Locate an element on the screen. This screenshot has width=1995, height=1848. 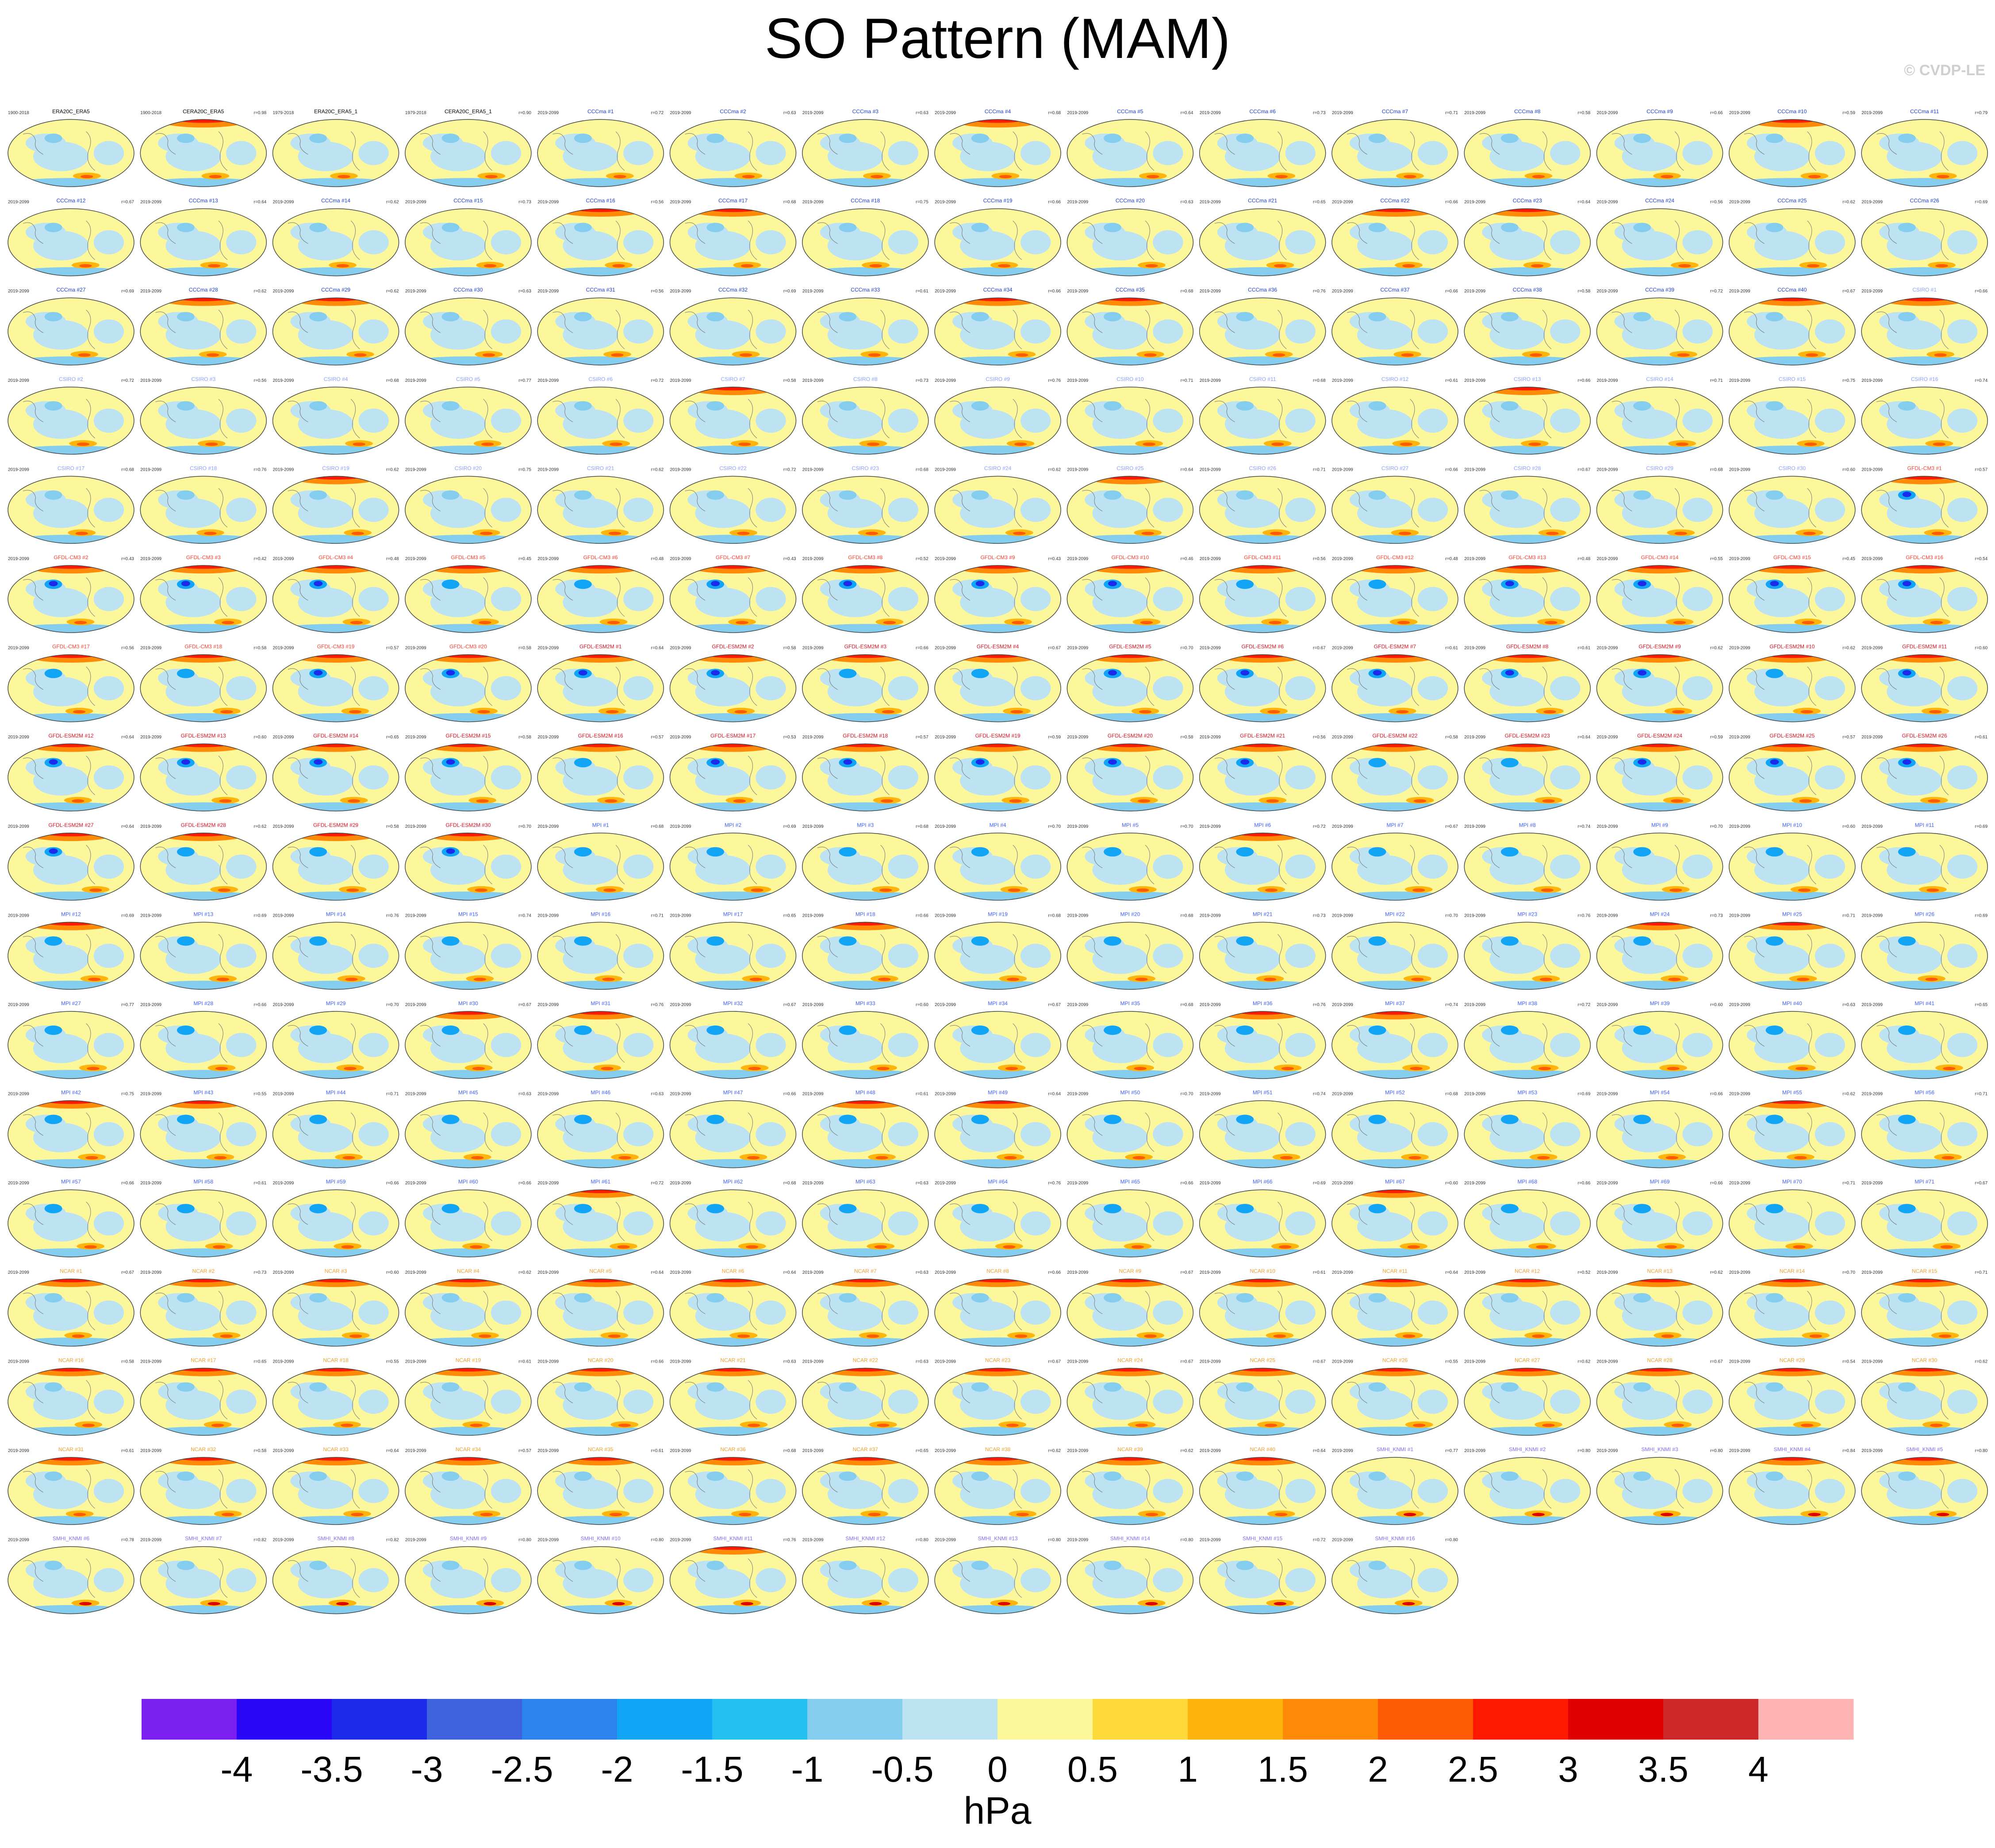
panel-correlation: r=0.57 is located at coordinates (922, 738).